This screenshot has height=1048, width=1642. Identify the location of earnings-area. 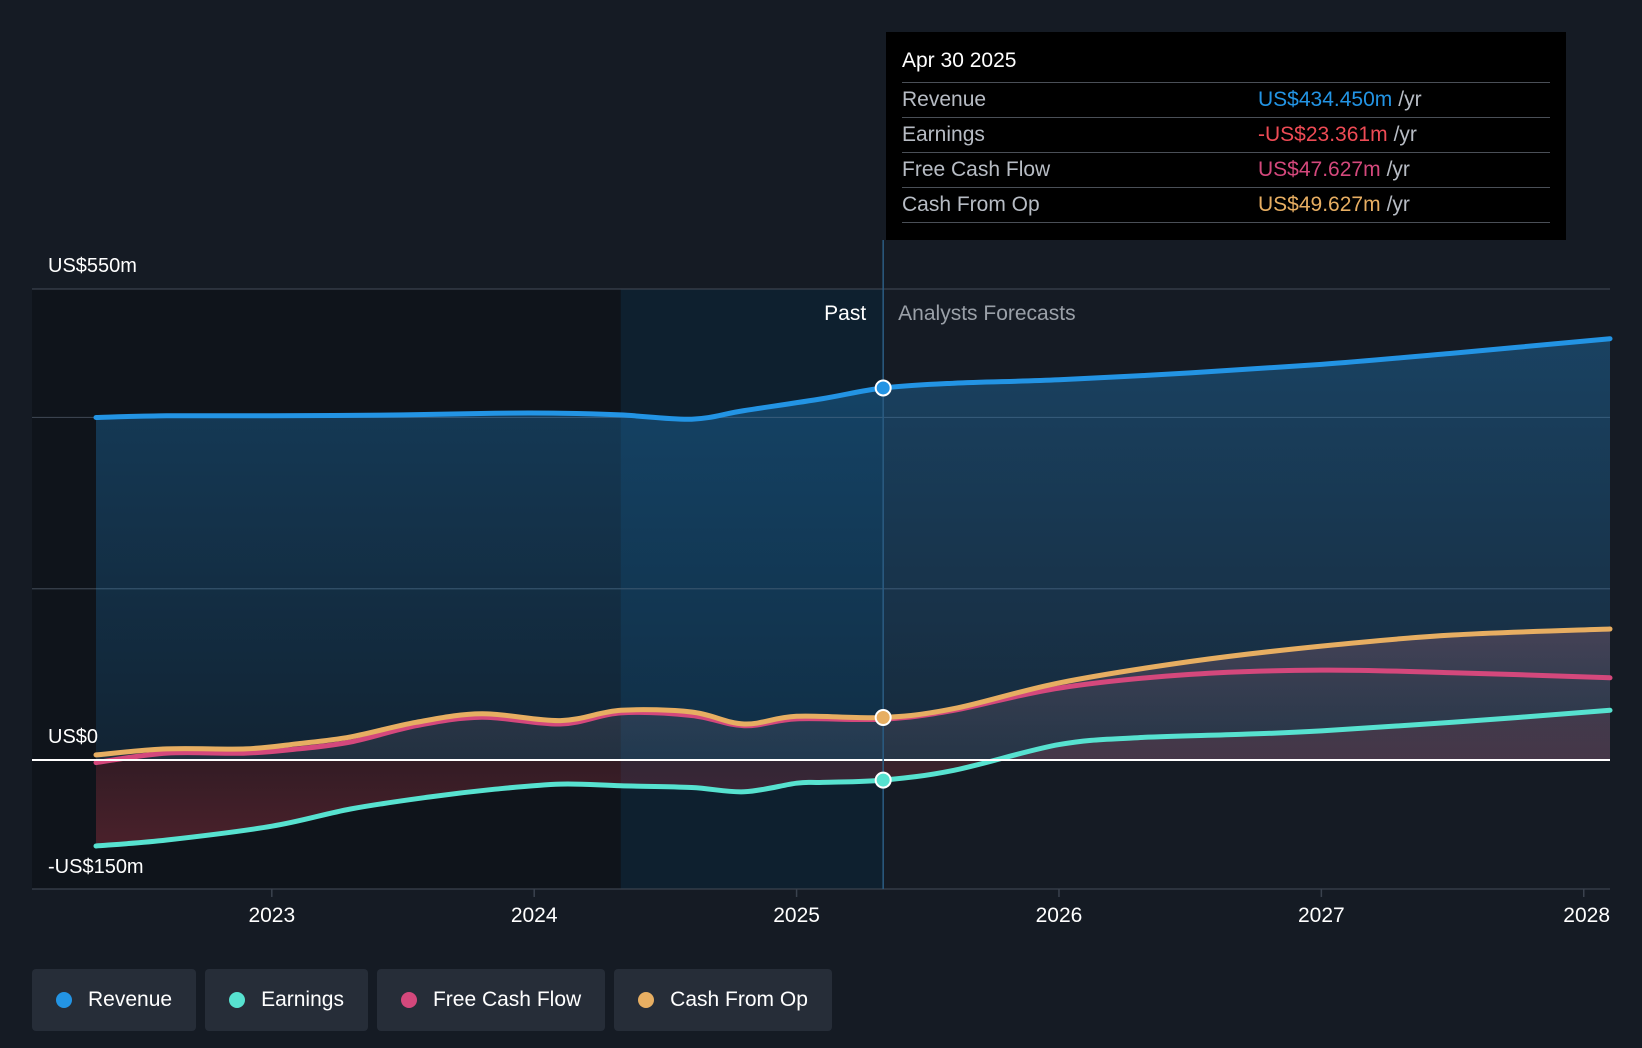
(853, 778).